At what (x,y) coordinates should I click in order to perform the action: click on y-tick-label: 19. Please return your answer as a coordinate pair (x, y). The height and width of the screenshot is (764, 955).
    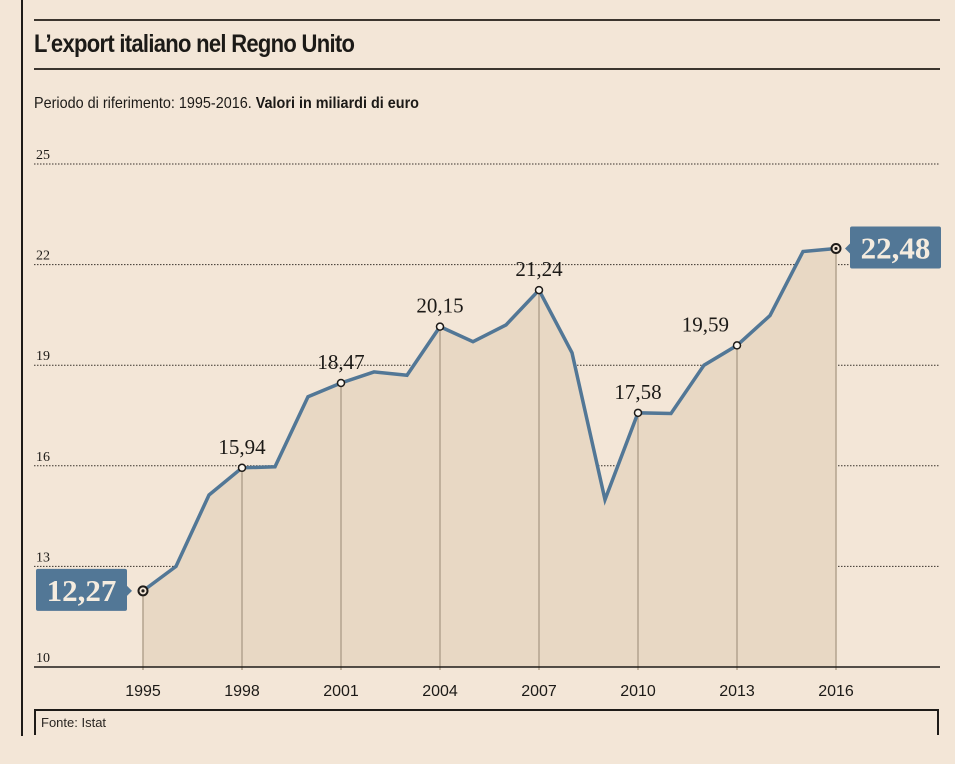
    Looking at the image, I should click on (43, 356).